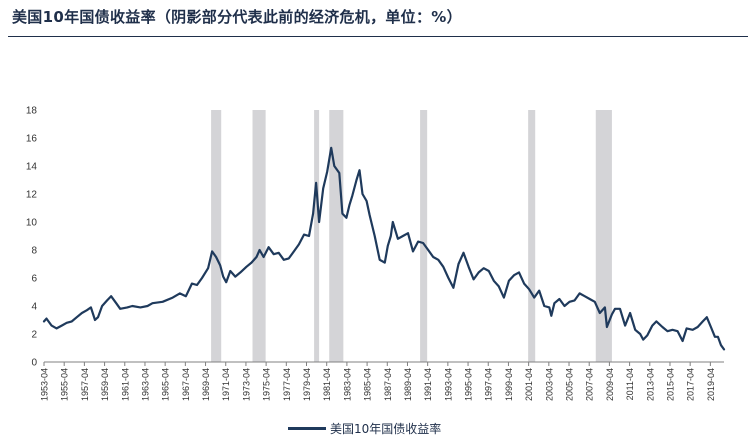 Image resolution: width=754 pixels, height=444 pixels. I want to click on x-tick-label: 1953-04, so click(45, 384).